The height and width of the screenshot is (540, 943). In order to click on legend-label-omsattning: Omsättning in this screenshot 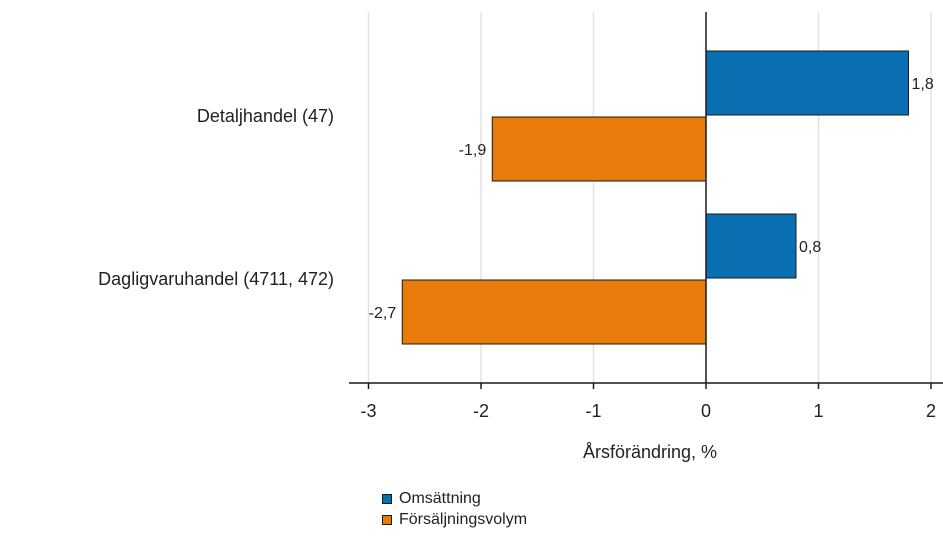, I will do `click(440, 498)`.